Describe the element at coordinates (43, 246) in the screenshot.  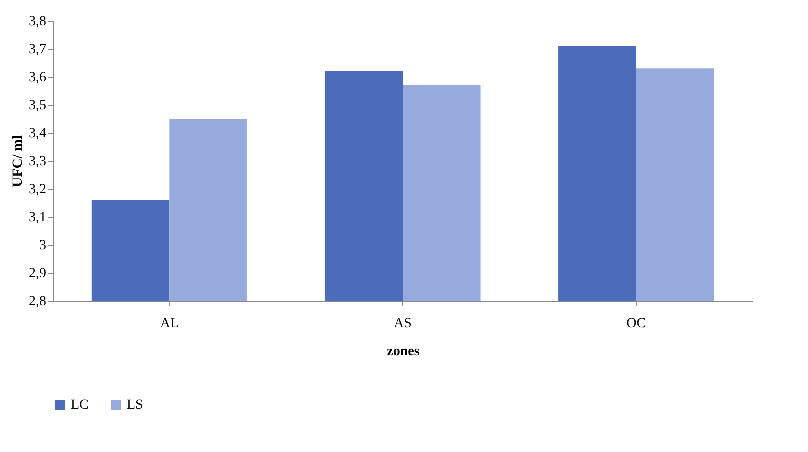
I see `y-tick-label: 3` at that location.